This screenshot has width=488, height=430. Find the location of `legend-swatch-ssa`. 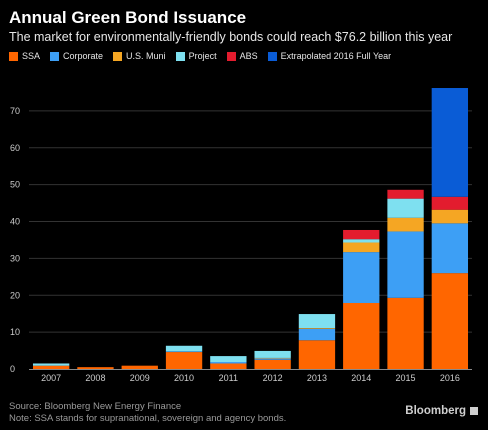

legend-swatch-ssa is located at coordinates (13, 56).